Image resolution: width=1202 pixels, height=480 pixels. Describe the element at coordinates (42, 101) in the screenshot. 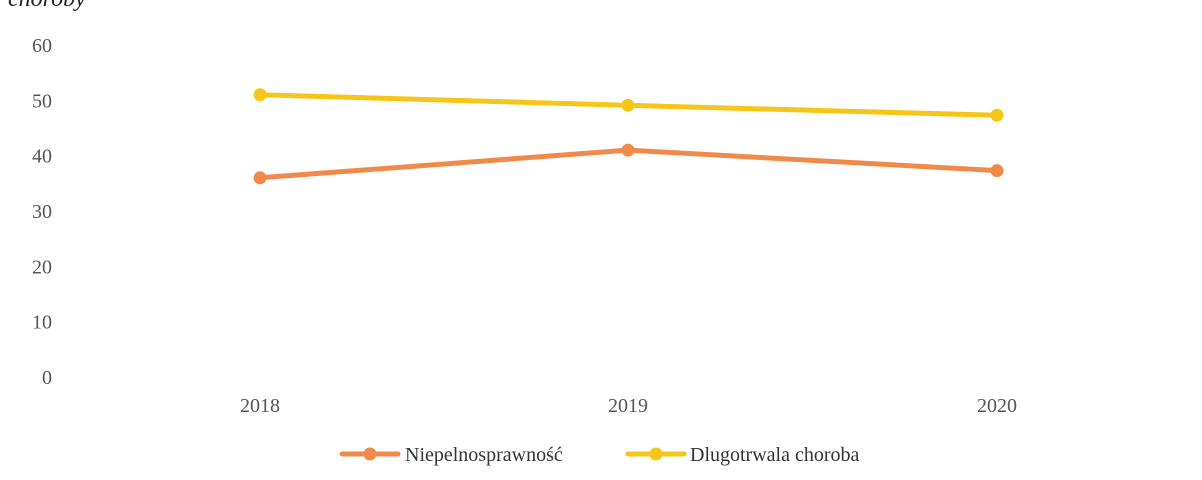

I see `y-tick-label: 50` at that location.